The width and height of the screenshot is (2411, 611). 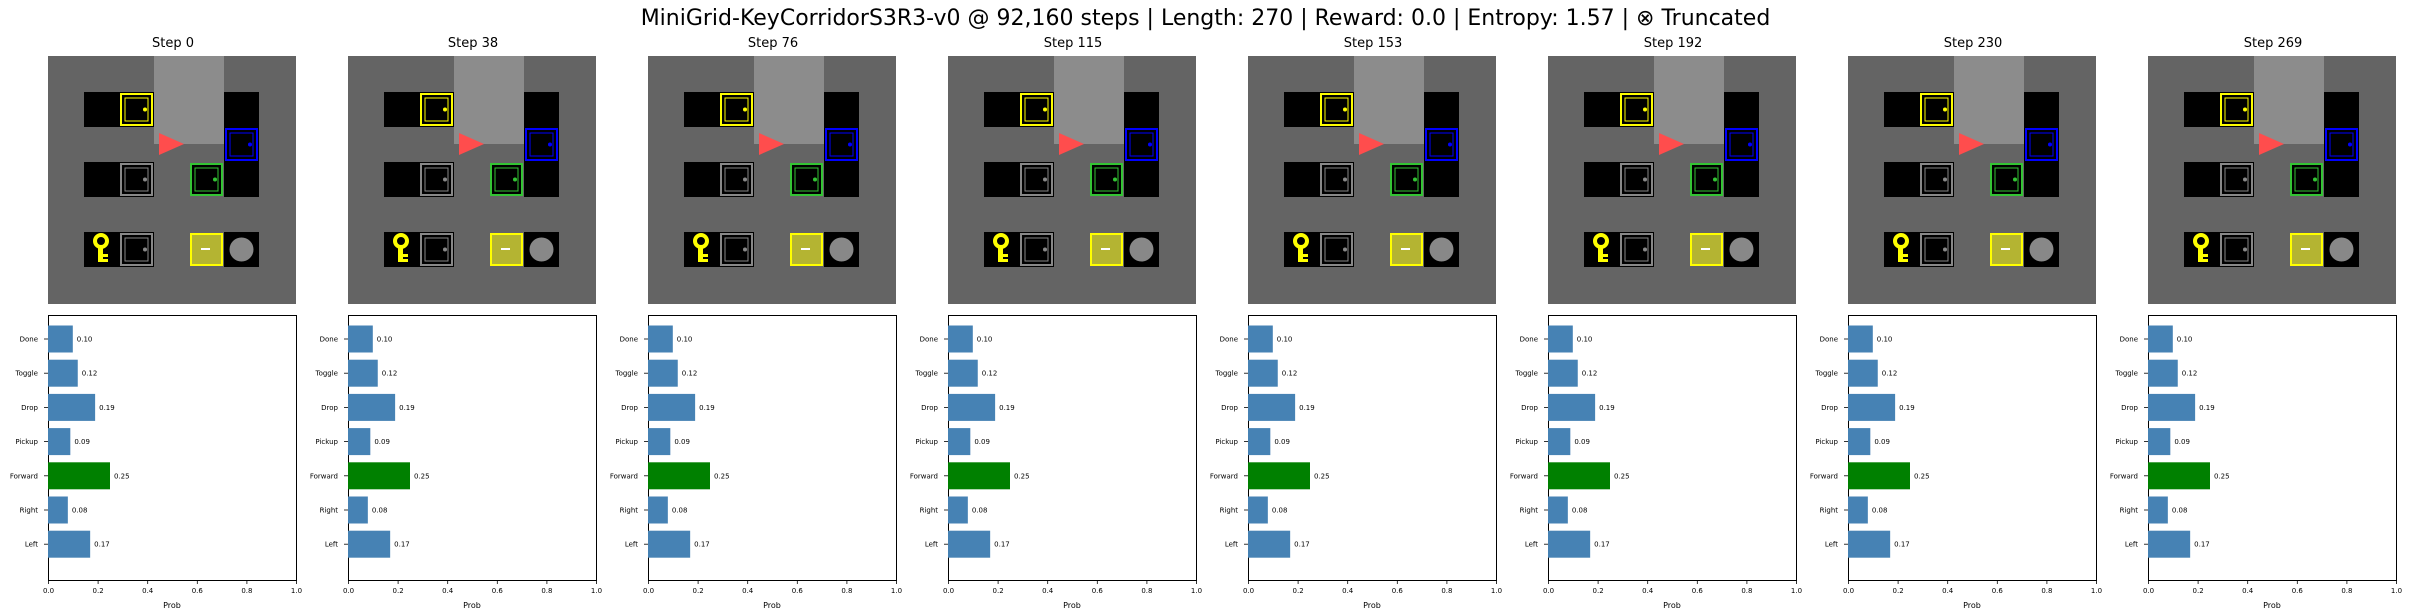 I want to click on bar-toggle, so click(x=1263, y=373).